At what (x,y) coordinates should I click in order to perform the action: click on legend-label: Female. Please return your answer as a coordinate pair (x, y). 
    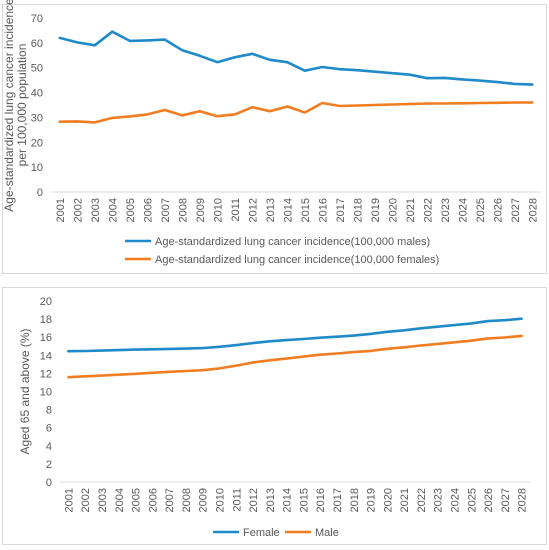
    Looking at the image, I should click on (261, 533).